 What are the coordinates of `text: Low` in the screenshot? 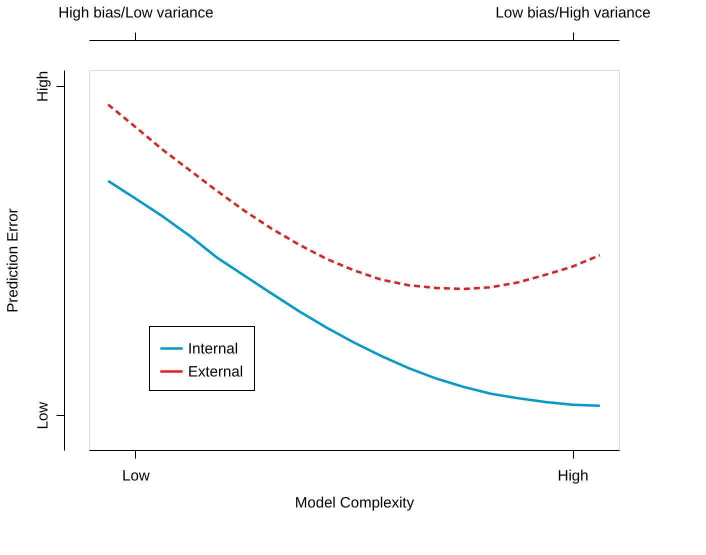 It's located at (43, 416).